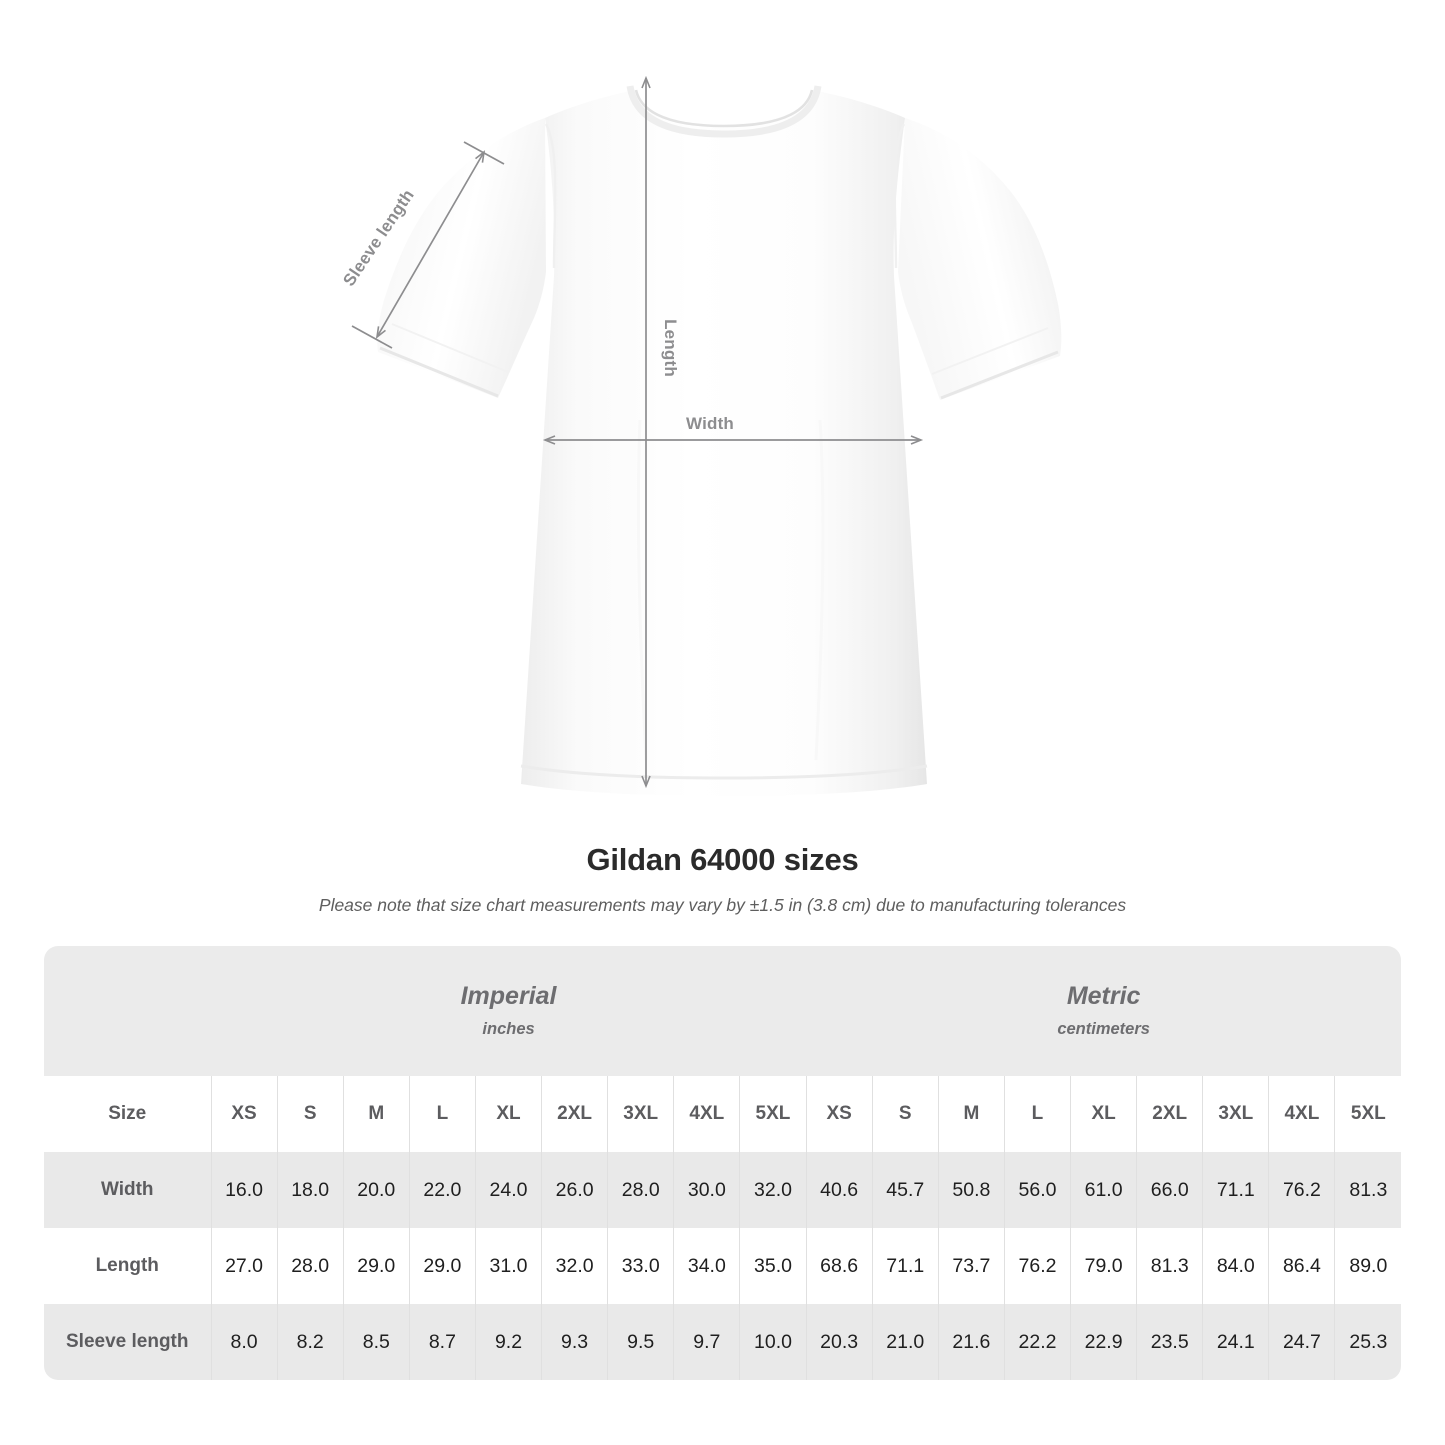 Image resolution: width=1445 pixels, height=1445 pixels. I want to click on cell-value: 30.0, so click(706, 1190).